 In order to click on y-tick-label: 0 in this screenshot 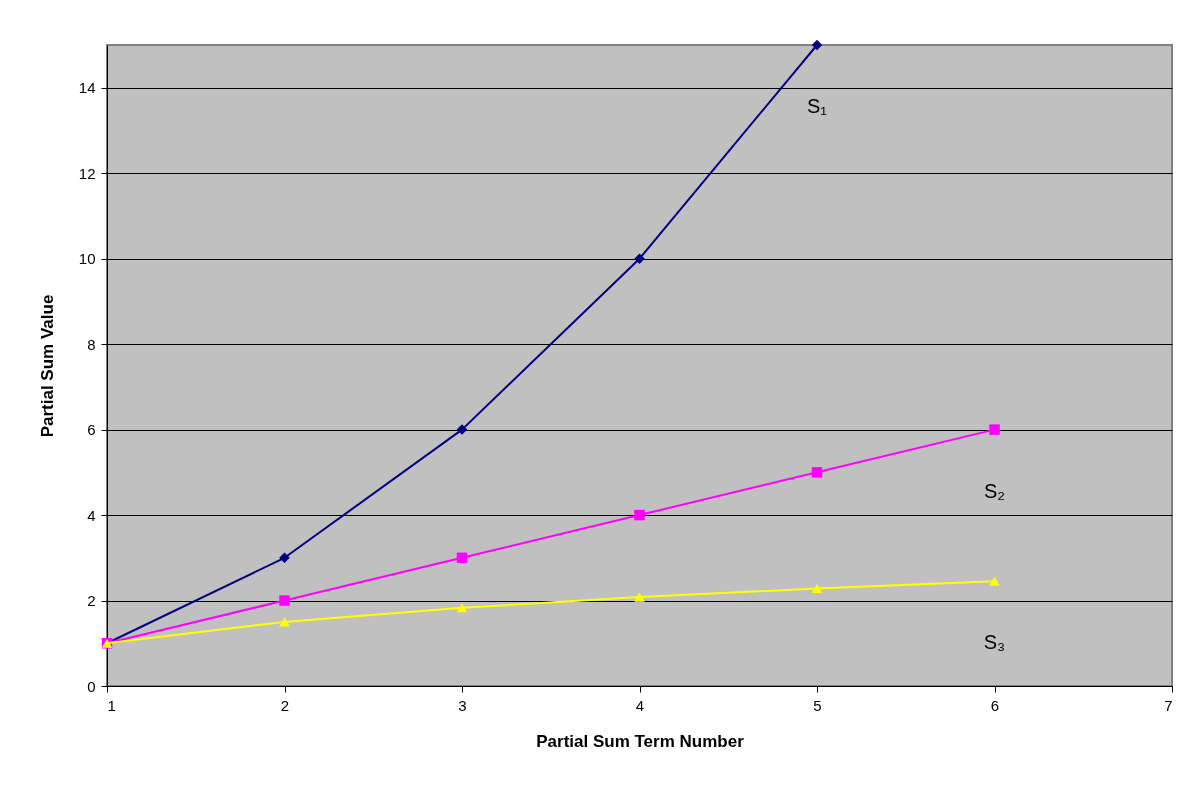, I will do `click(91, 686)`.